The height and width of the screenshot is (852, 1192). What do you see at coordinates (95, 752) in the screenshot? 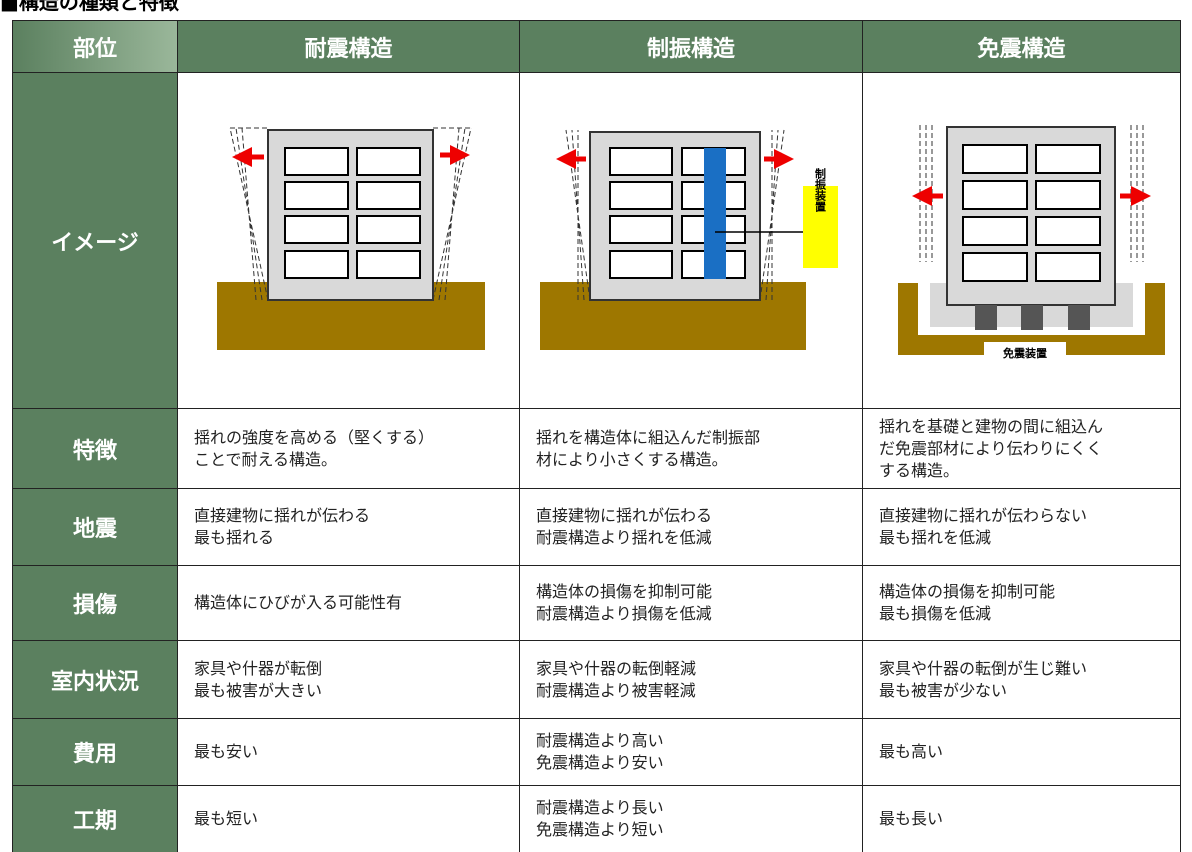
I see `row-label: 費用` at bounding box center [95, 752].